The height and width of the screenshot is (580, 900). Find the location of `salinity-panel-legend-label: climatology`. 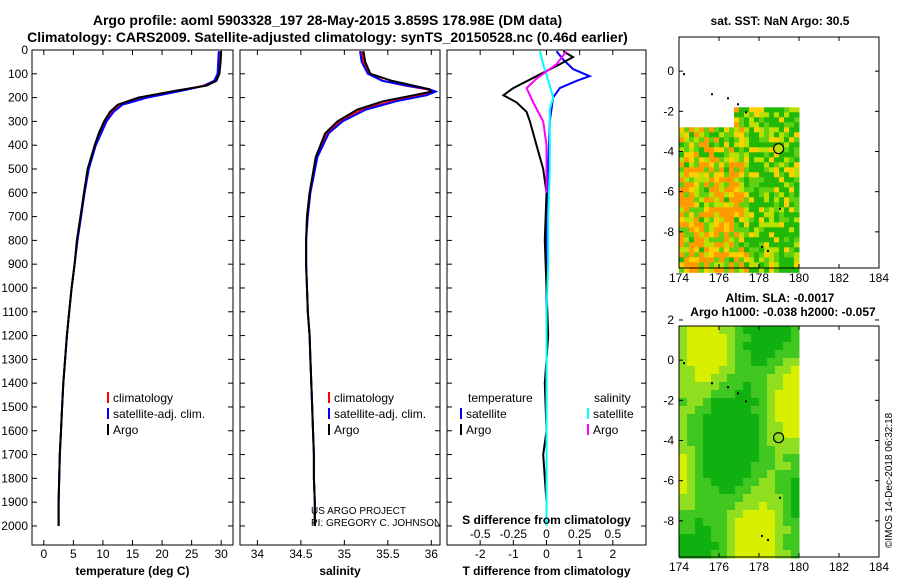

salinity-panel-legend-label: climatology is located at coordinates (364, 398).